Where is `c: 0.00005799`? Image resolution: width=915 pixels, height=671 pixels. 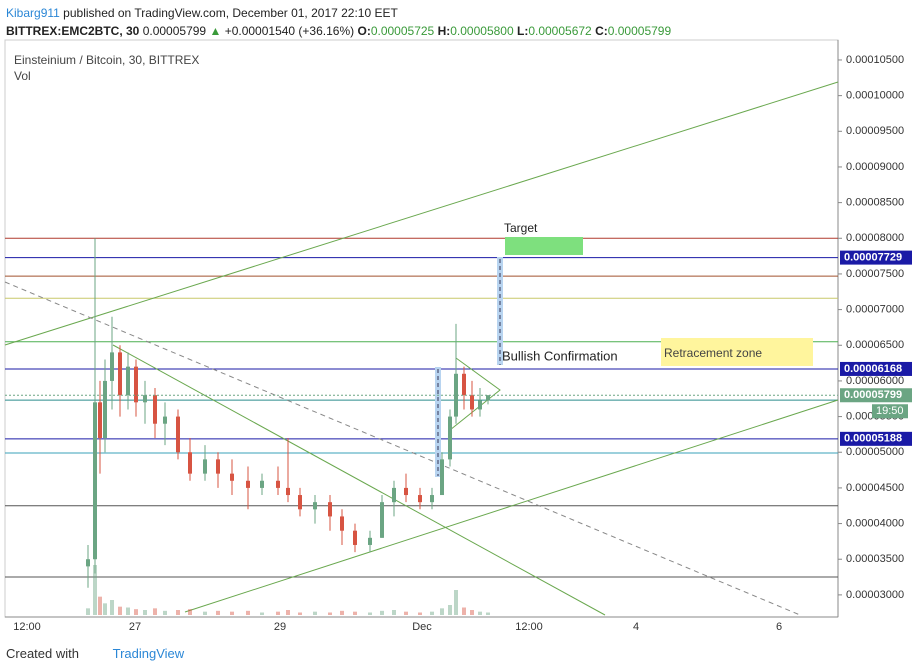
c: 0.00005799 is located at coordinates (639, 31).